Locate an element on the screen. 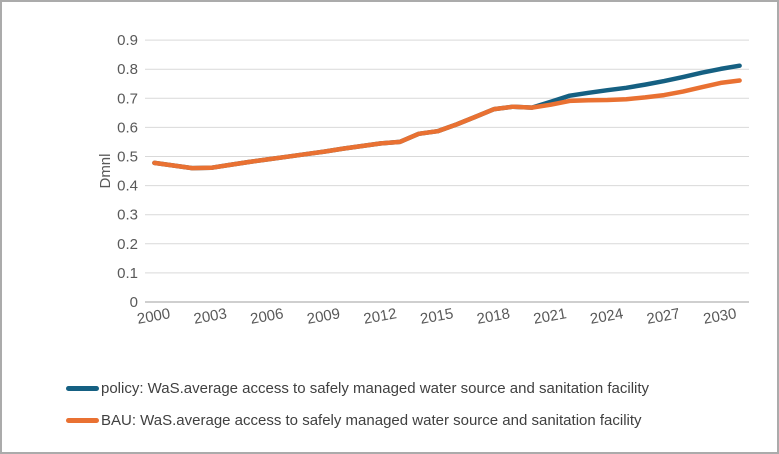 Image resolution: width=779 pixels, height=454 pixels. x-axis-tick-label: 2018 is located at coordinates (493, 316).